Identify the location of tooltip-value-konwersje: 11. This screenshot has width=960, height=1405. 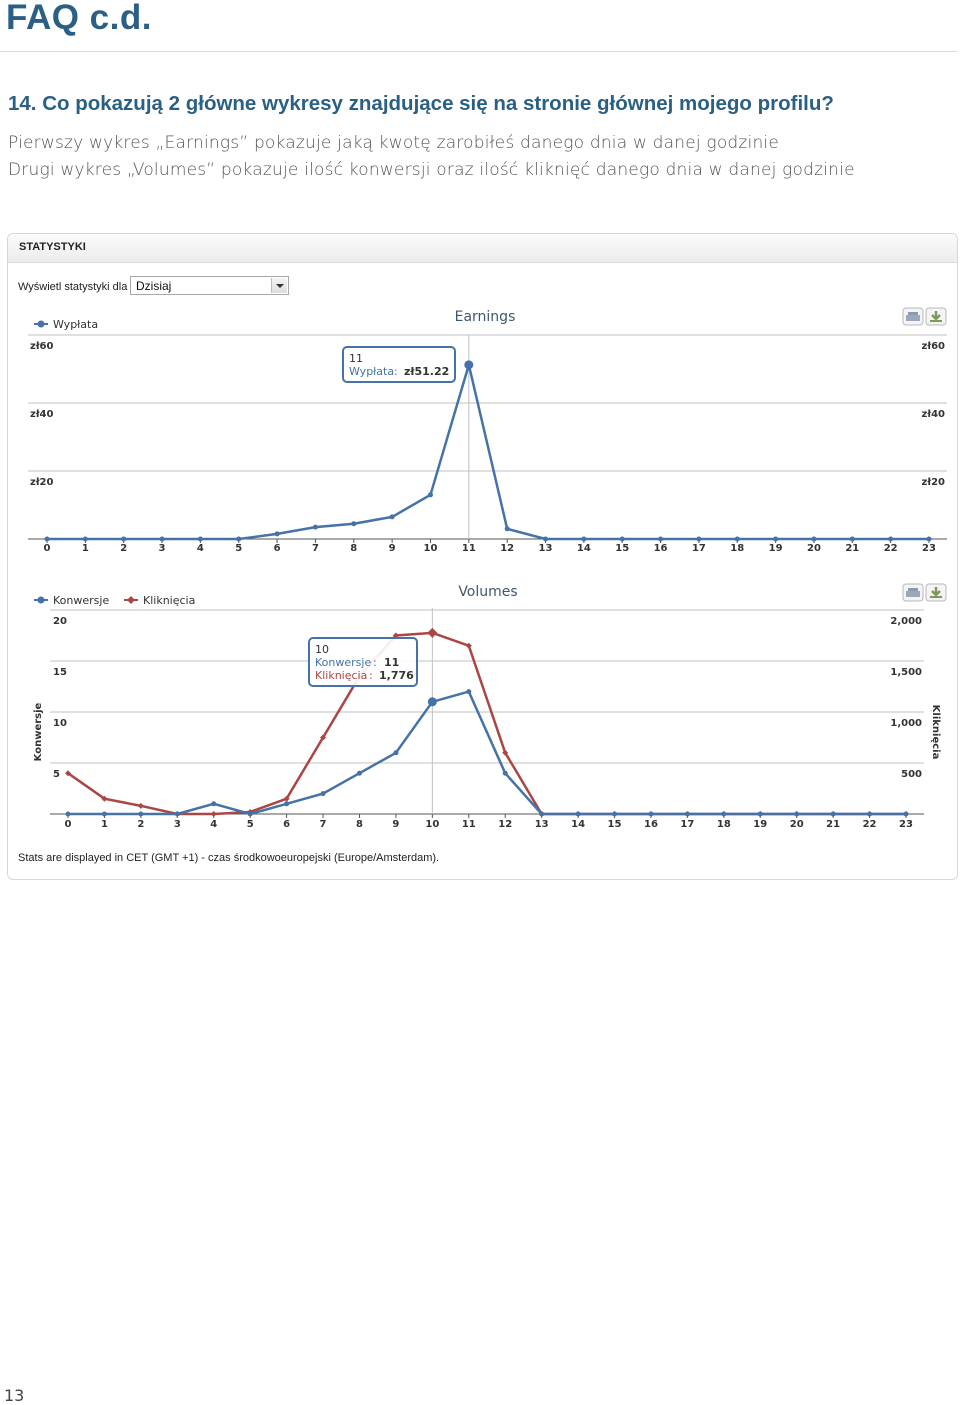
(391, 662).